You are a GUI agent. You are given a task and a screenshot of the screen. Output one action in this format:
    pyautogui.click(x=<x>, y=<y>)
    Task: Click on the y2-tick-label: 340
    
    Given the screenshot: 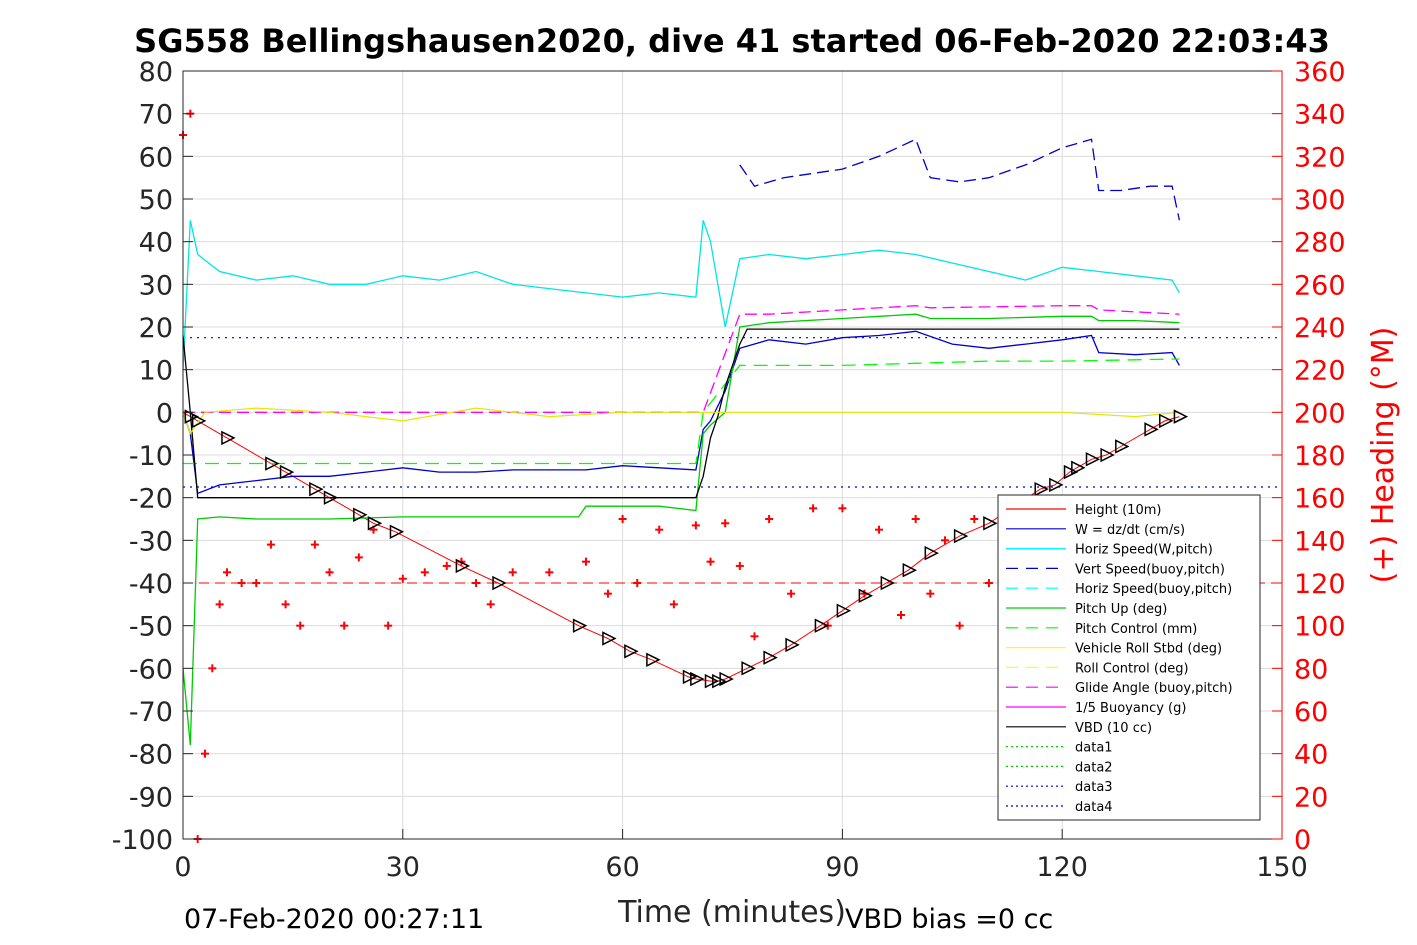 What is the action you would take?
    pyautogui.click(x=1320, y=115)
    